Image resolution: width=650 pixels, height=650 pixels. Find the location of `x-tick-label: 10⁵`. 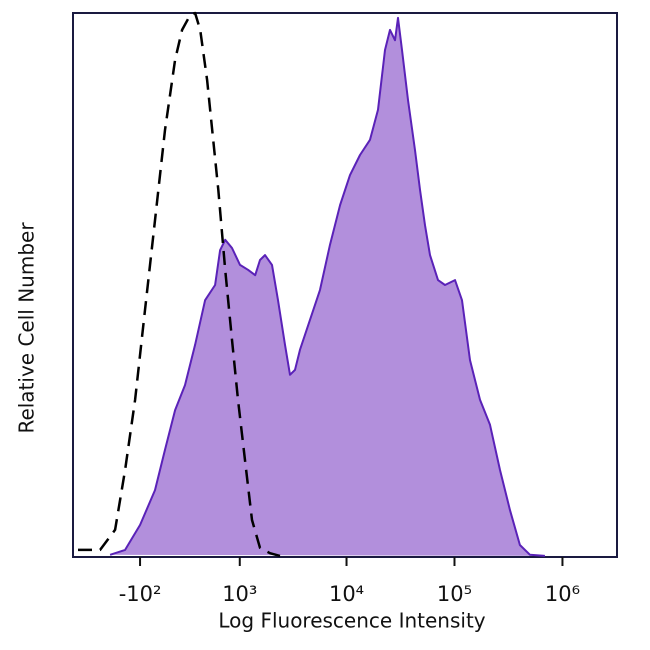

x-tick-label: 10⁵ is located at coordinates (454, 594).